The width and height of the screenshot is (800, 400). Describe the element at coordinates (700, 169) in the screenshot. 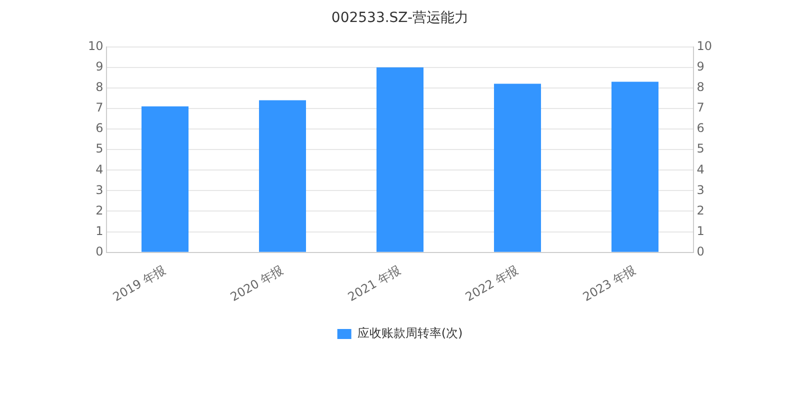

I see `y2-tick-label: 4` at that location.